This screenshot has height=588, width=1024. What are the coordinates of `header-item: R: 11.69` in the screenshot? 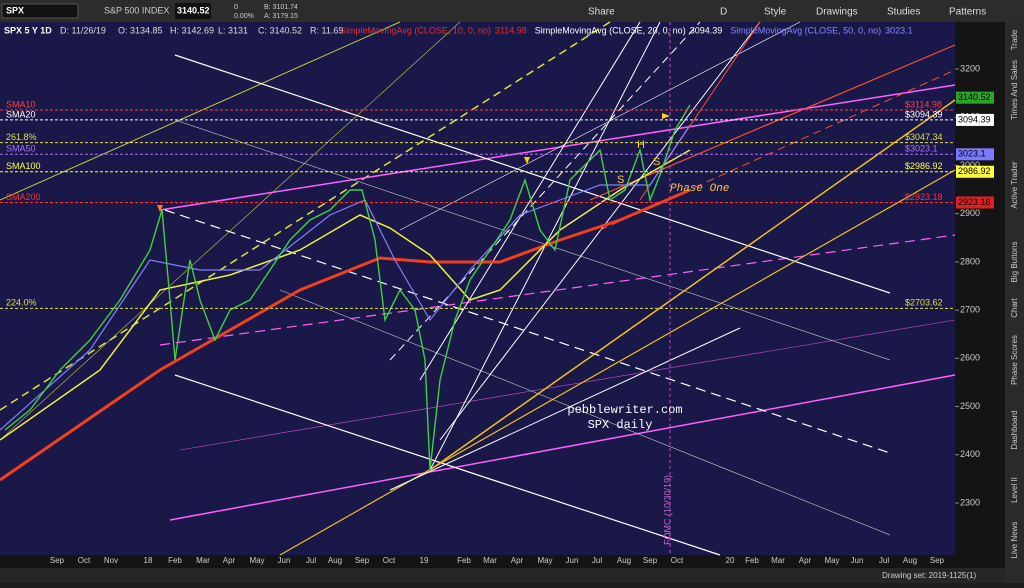 It's located at (326, 30).